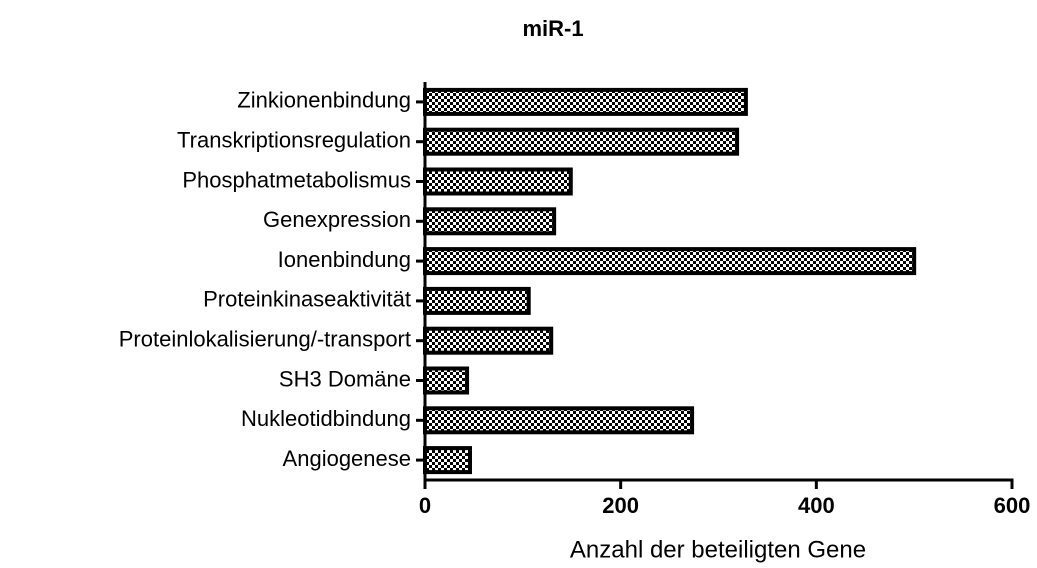 This screenshot has height=568, width=1037. What do you see at coordinates (294, 140) in the screenshot?
I see `y-tick-label: Transkriptionsregulation` at bounding box center [294, 140].